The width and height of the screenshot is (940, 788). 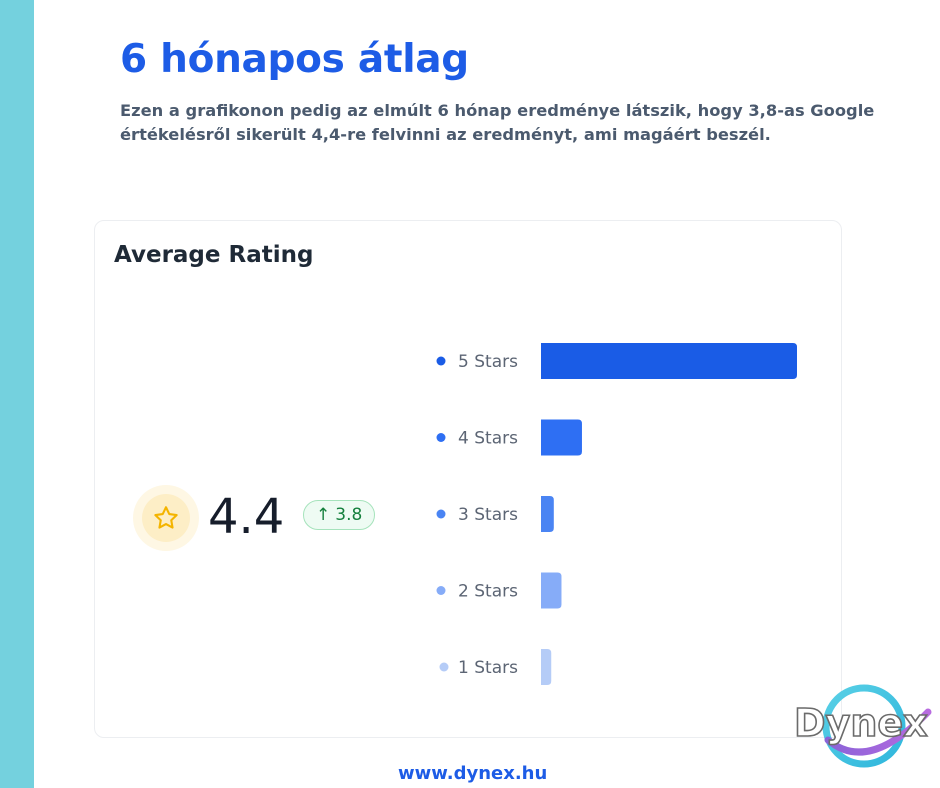 I want to click on category-label: 1 Stars, so click(x=488, y=668).